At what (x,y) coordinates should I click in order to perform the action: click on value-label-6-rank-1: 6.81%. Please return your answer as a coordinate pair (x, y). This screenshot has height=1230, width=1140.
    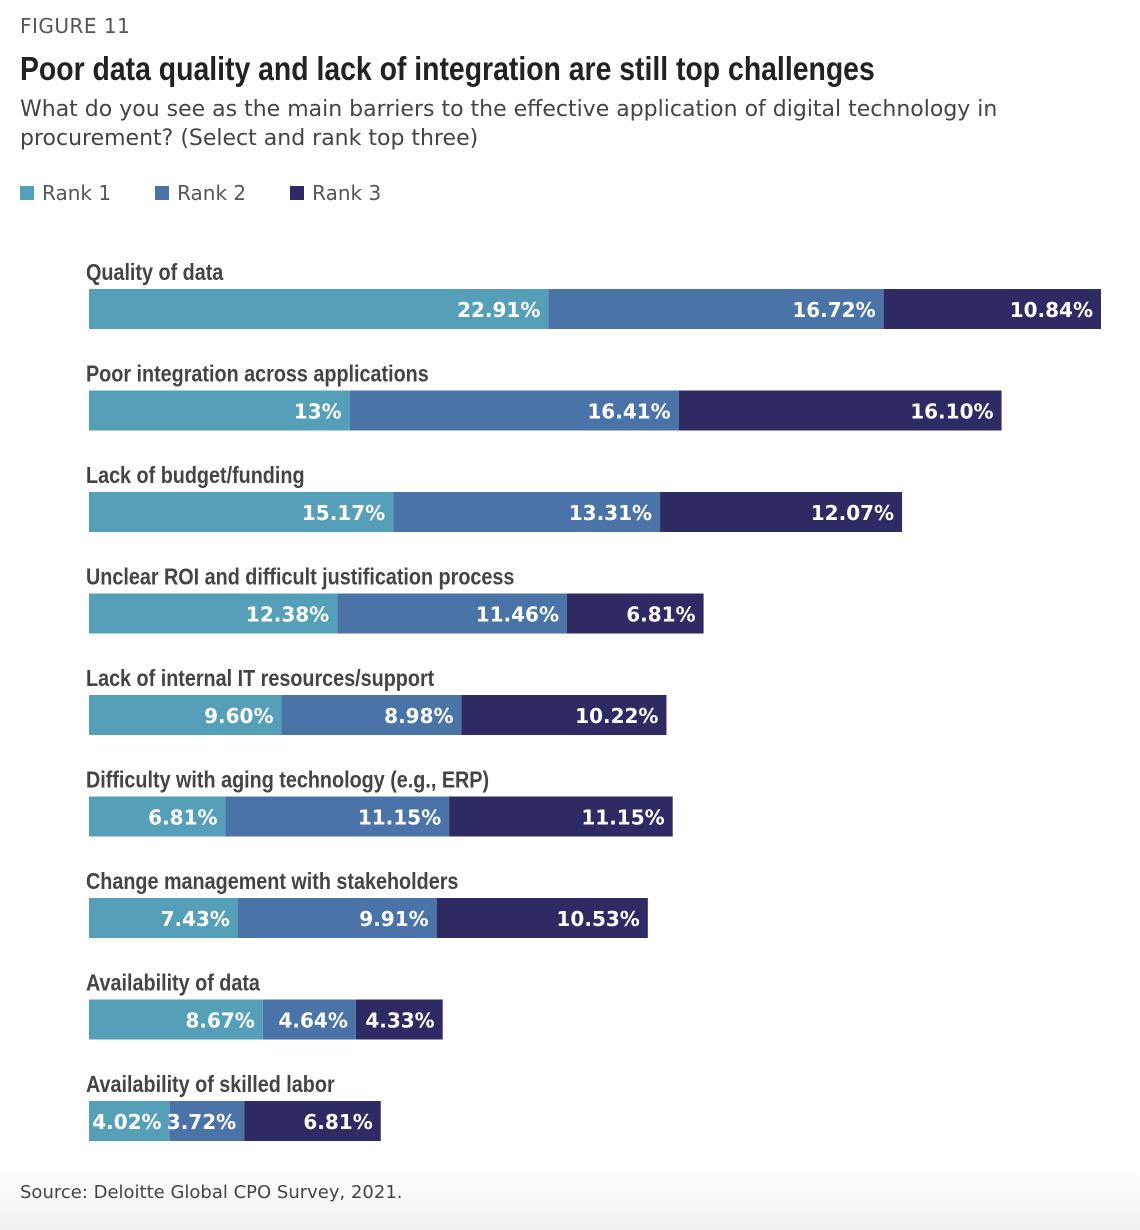
    Looking at the image, I should click on (182, 818).